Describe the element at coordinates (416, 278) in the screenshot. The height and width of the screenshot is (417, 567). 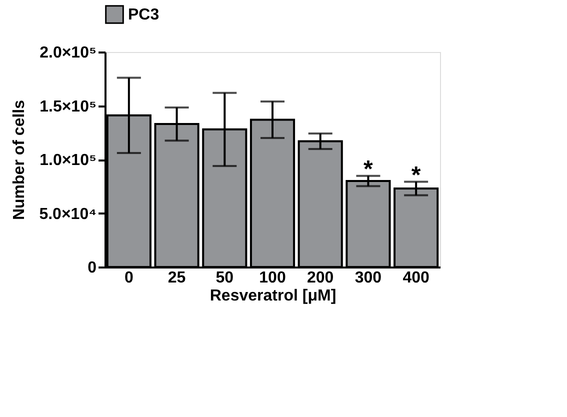
I see `x-tick-label: 400` at that location.